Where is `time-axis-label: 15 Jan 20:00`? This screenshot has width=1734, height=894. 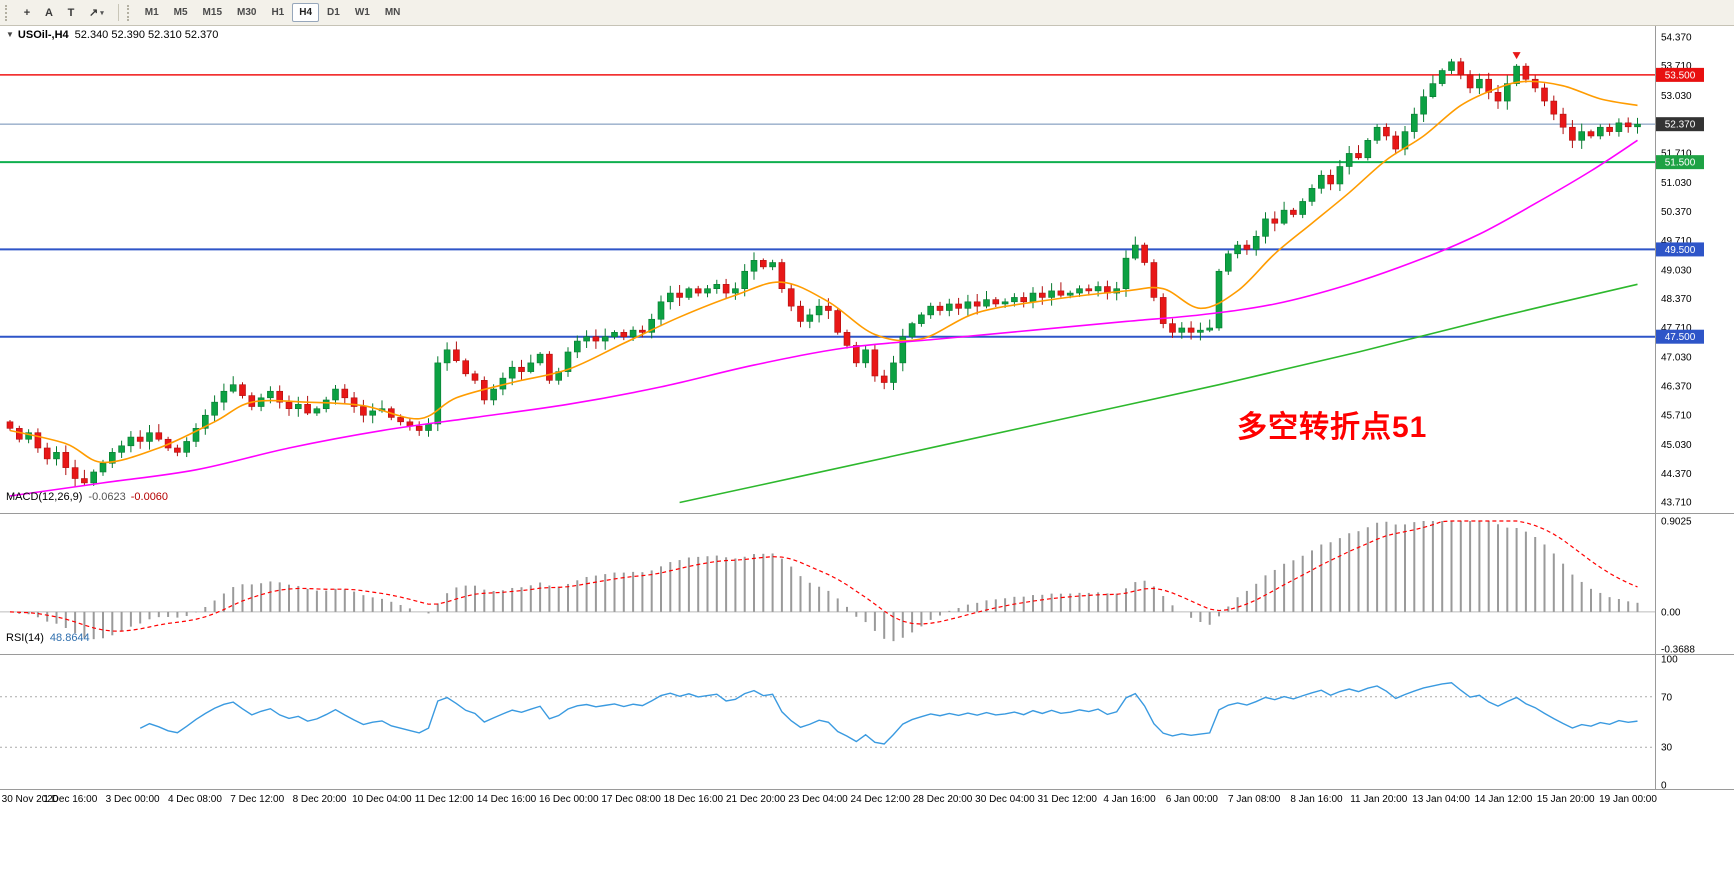
time-axis-label: 15 Jan 20:00 is located at coordinates (1566, 799).